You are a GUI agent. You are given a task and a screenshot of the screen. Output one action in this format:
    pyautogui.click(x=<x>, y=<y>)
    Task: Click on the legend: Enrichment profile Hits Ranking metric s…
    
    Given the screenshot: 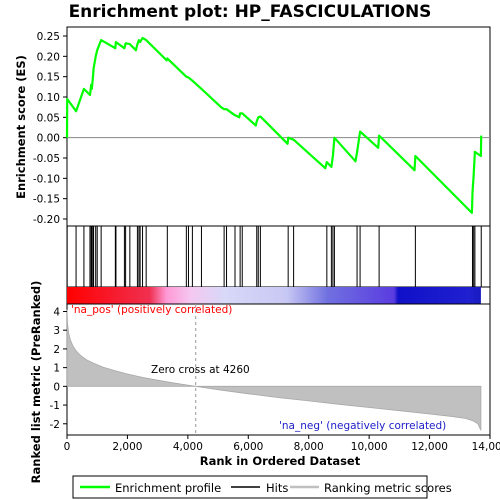 What is the action you would take?
    pyautogui.click(x=262, y=487)
    